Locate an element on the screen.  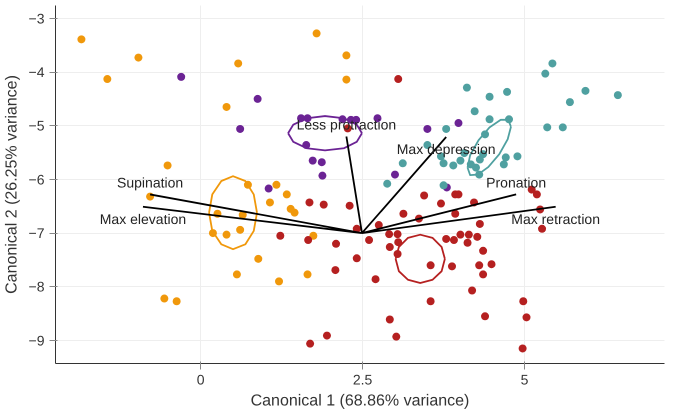
y-tick-label: −5 is located at coordinates (36, 126).